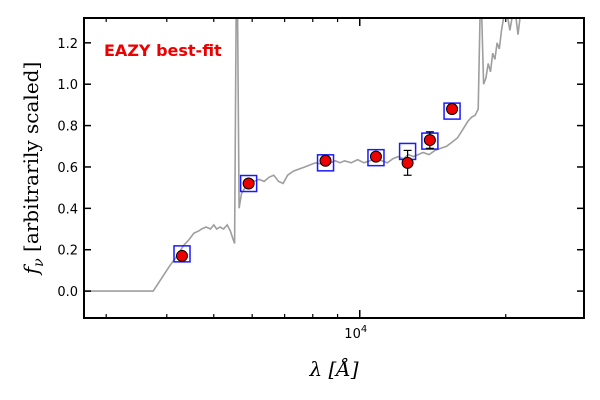 Image resolution: width=600 pixels, height=400 pixels. I want to click on y-tick-label: 1.0, so click(67, 85).